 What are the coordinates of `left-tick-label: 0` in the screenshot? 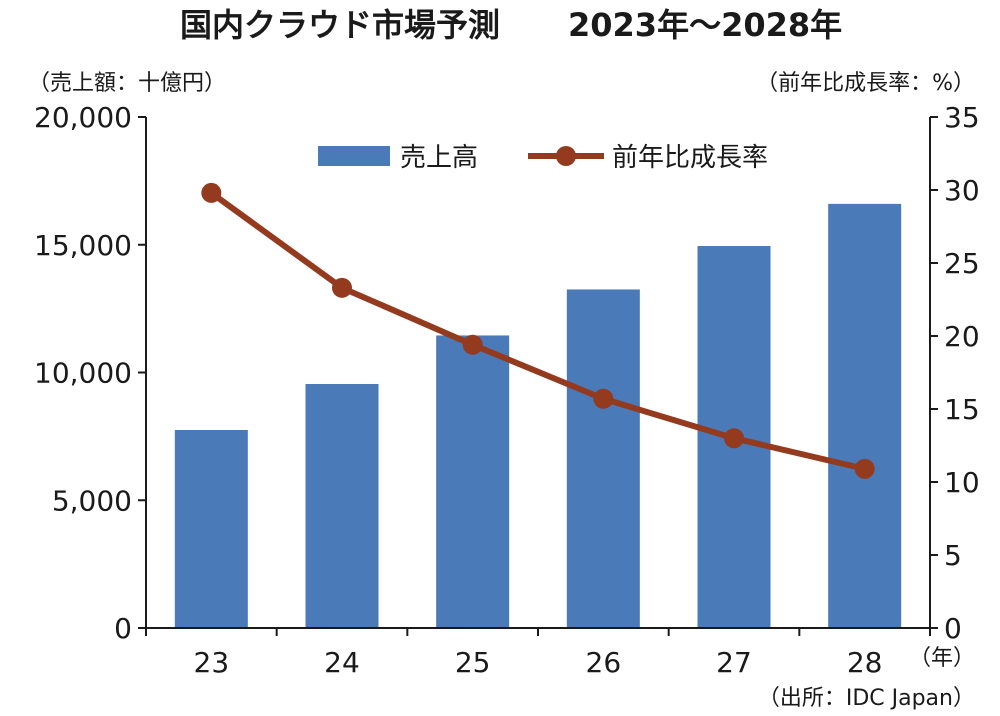 It's located at (123, 628).